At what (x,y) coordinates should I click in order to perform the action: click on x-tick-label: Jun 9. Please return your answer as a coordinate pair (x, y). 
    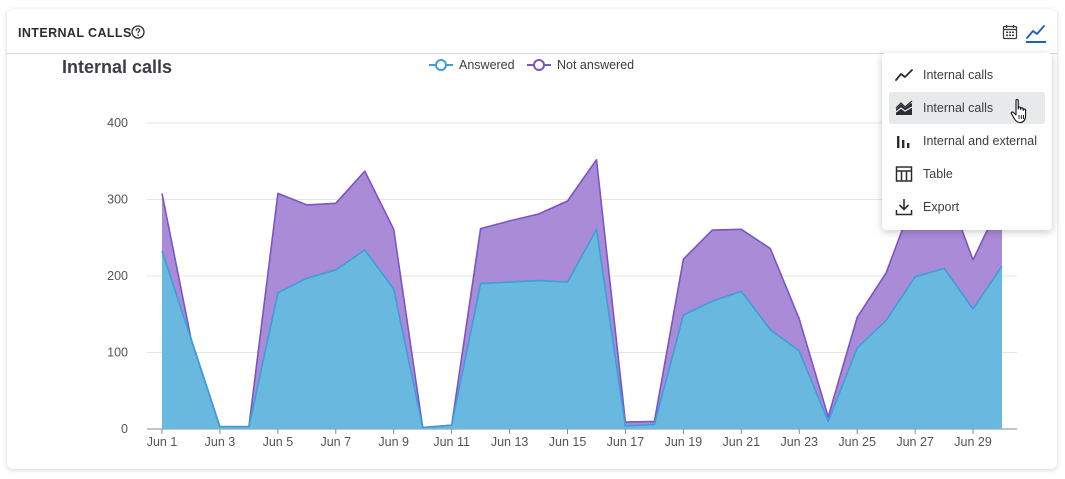
    Looking at the image, I should click on (393, 442).